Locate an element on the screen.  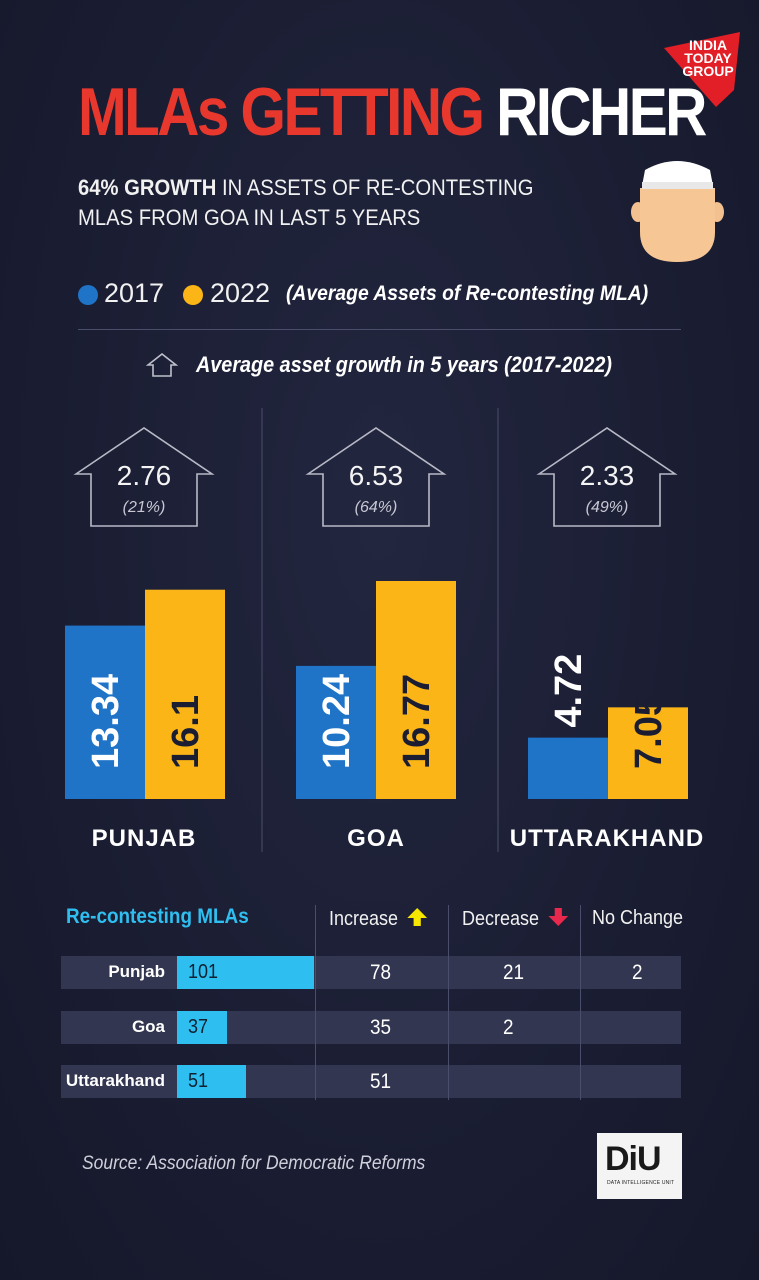
title-red: MLAs GETTING is located at coordinates (281, 112).